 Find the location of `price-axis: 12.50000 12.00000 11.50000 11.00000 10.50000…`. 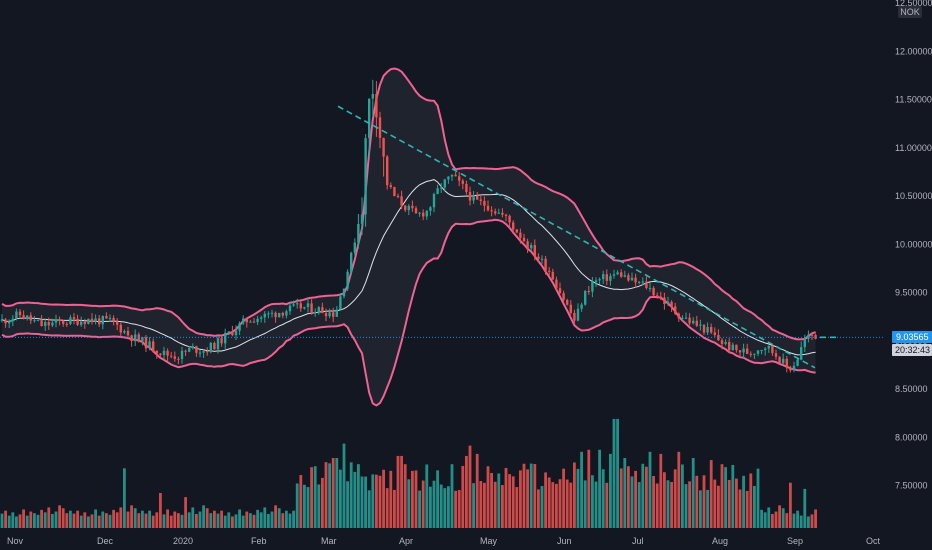

price-axis: 12.50000 12.00000 11.50000 11.00000 10.50000… is located at coordinates (908, 266).